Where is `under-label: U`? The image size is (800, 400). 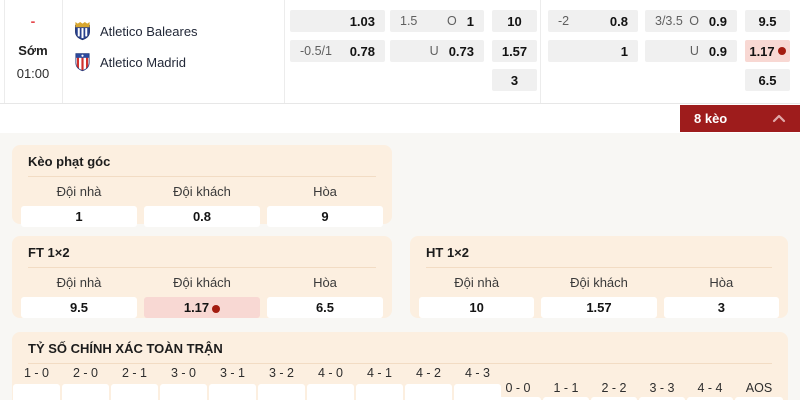 under-label: U is located at coordinates (434, 51).